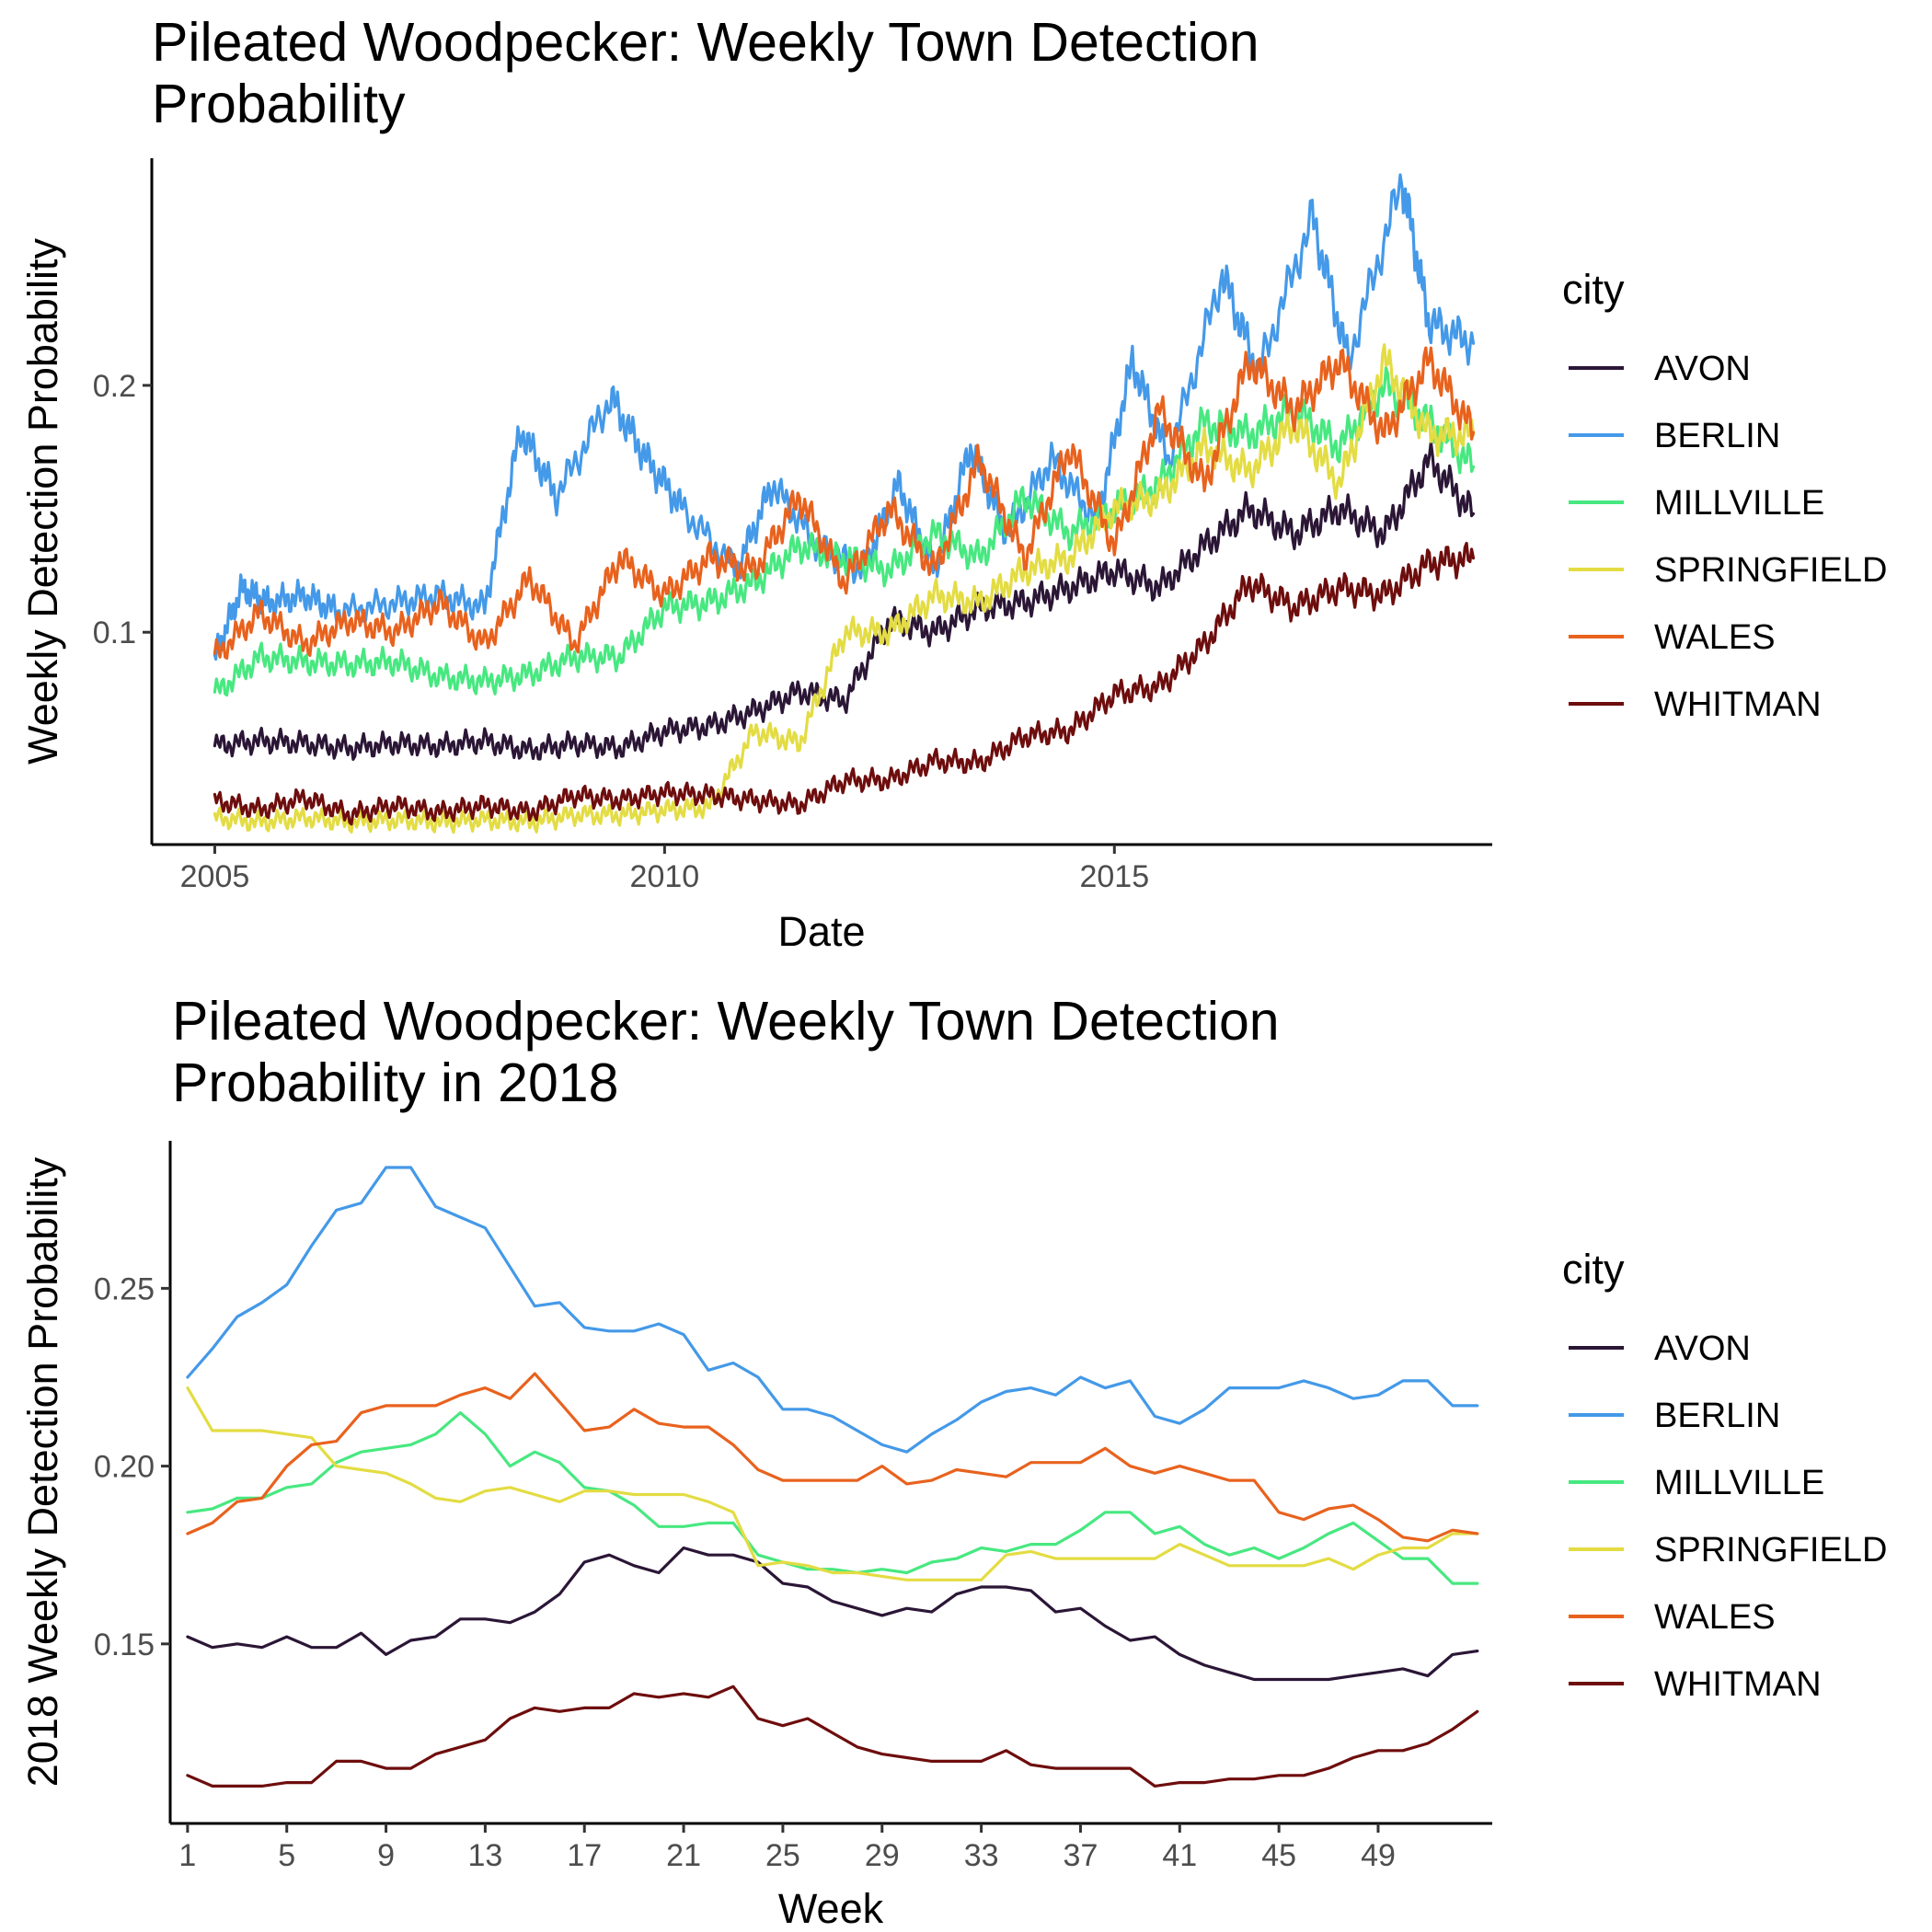 The image size is (1932, 1932). I want to click on x-axis-title: Date, so click(821, 931).